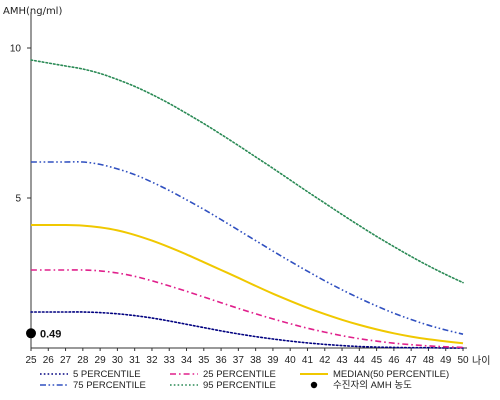 This screenshot has width=500, height=400. Describe the element at coordinates (314, 385) in the screenshot. I see `legend-swatch` at that location.